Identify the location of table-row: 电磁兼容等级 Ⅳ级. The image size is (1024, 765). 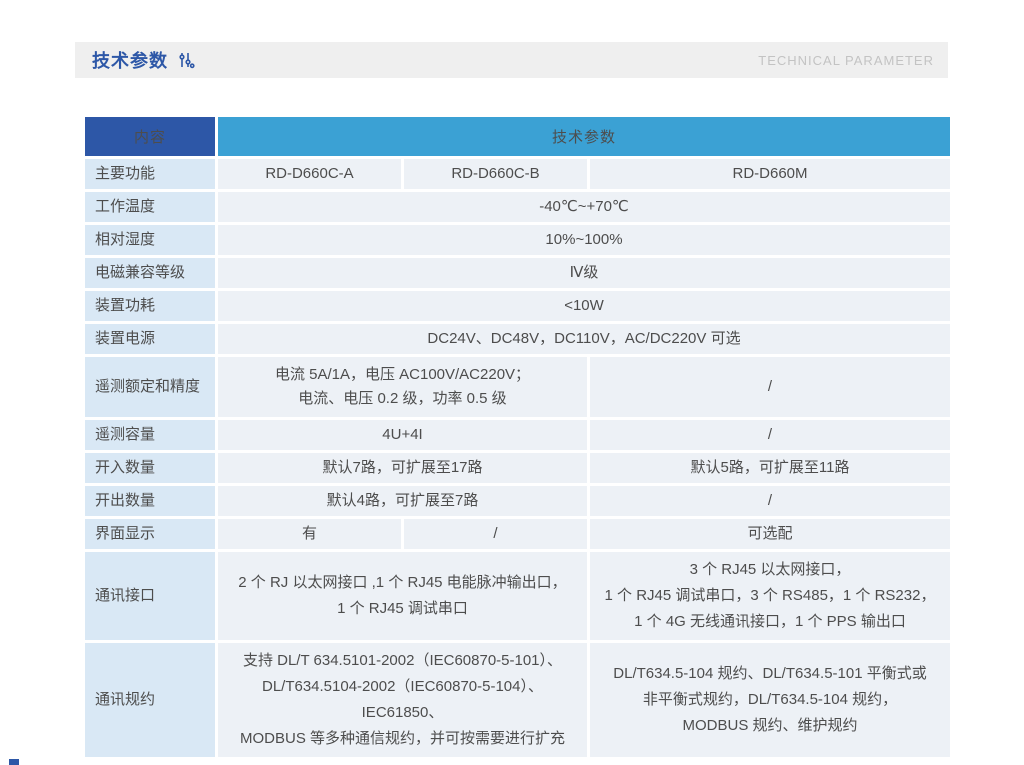
(517, 273).